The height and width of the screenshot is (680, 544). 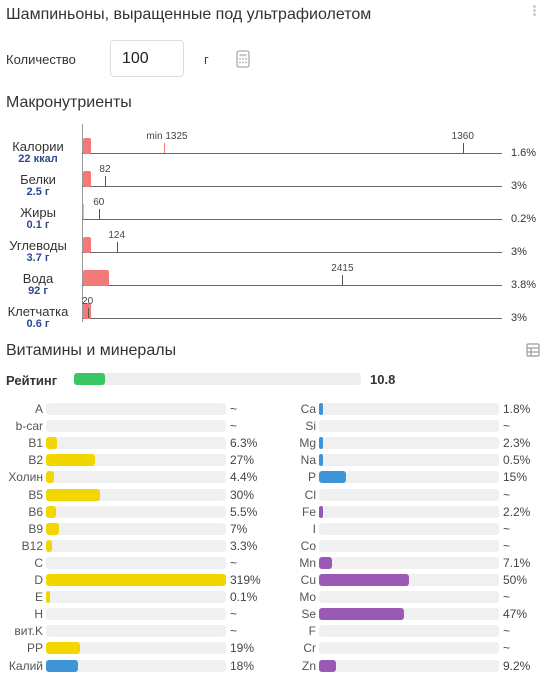 I want to click on nutrient-percent: 7.1%, so click(x=517, y=562).